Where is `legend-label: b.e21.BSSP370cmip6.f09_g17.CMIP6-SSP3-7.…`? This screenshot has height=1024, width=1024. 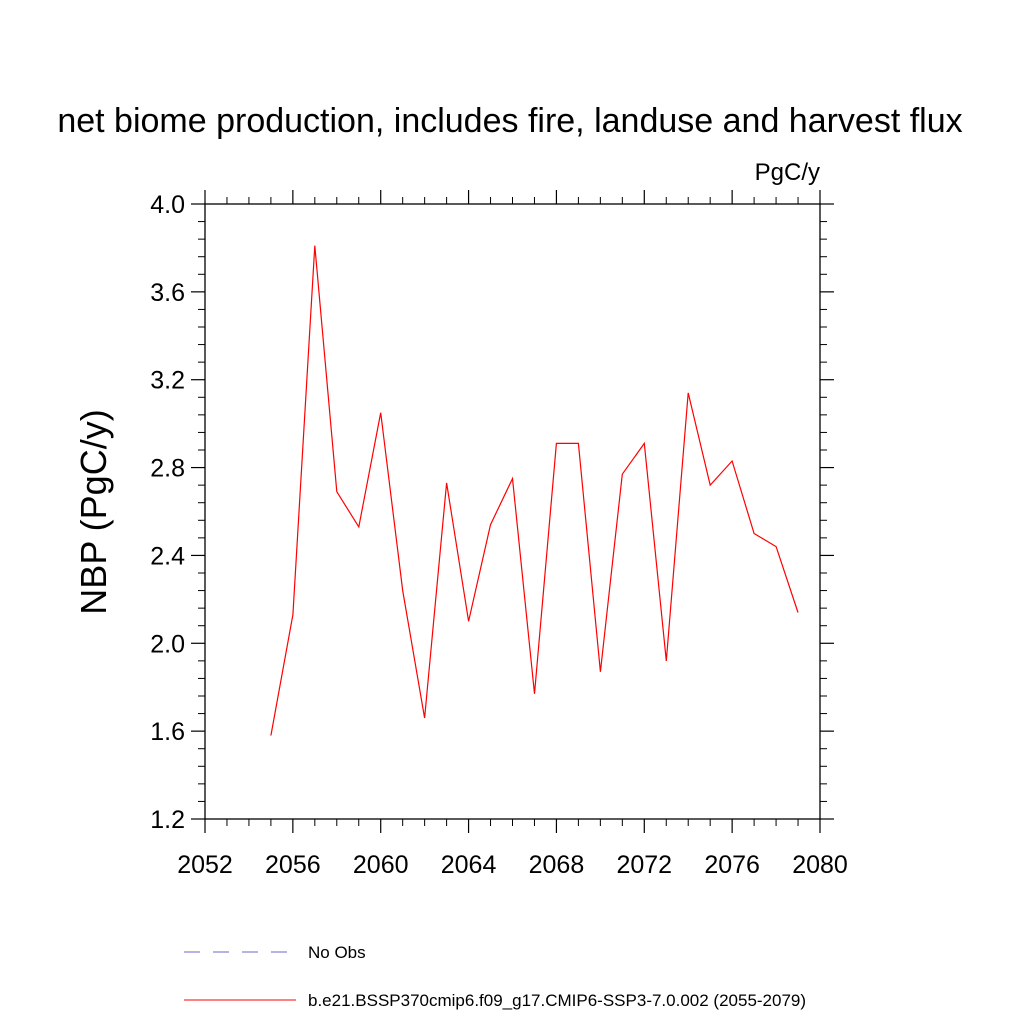
legend-label: b.e21.BSSP370cmip6.f09_g17.CMIP6-SSP3-7.… is located at coordinates (557, 1000).